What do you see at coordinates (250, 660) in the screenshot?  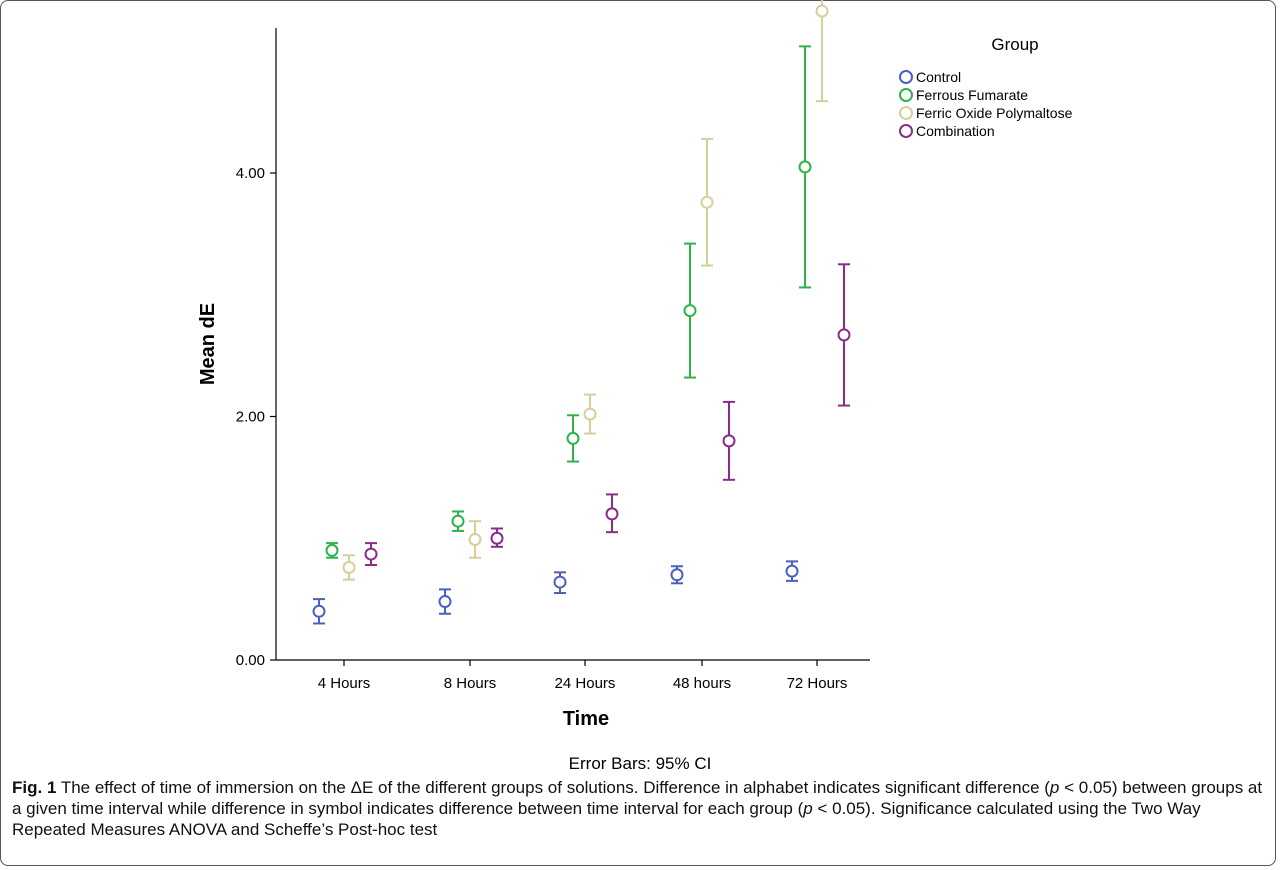 I see `y-tick-label: 0.00` at bounding box center [250, 660].